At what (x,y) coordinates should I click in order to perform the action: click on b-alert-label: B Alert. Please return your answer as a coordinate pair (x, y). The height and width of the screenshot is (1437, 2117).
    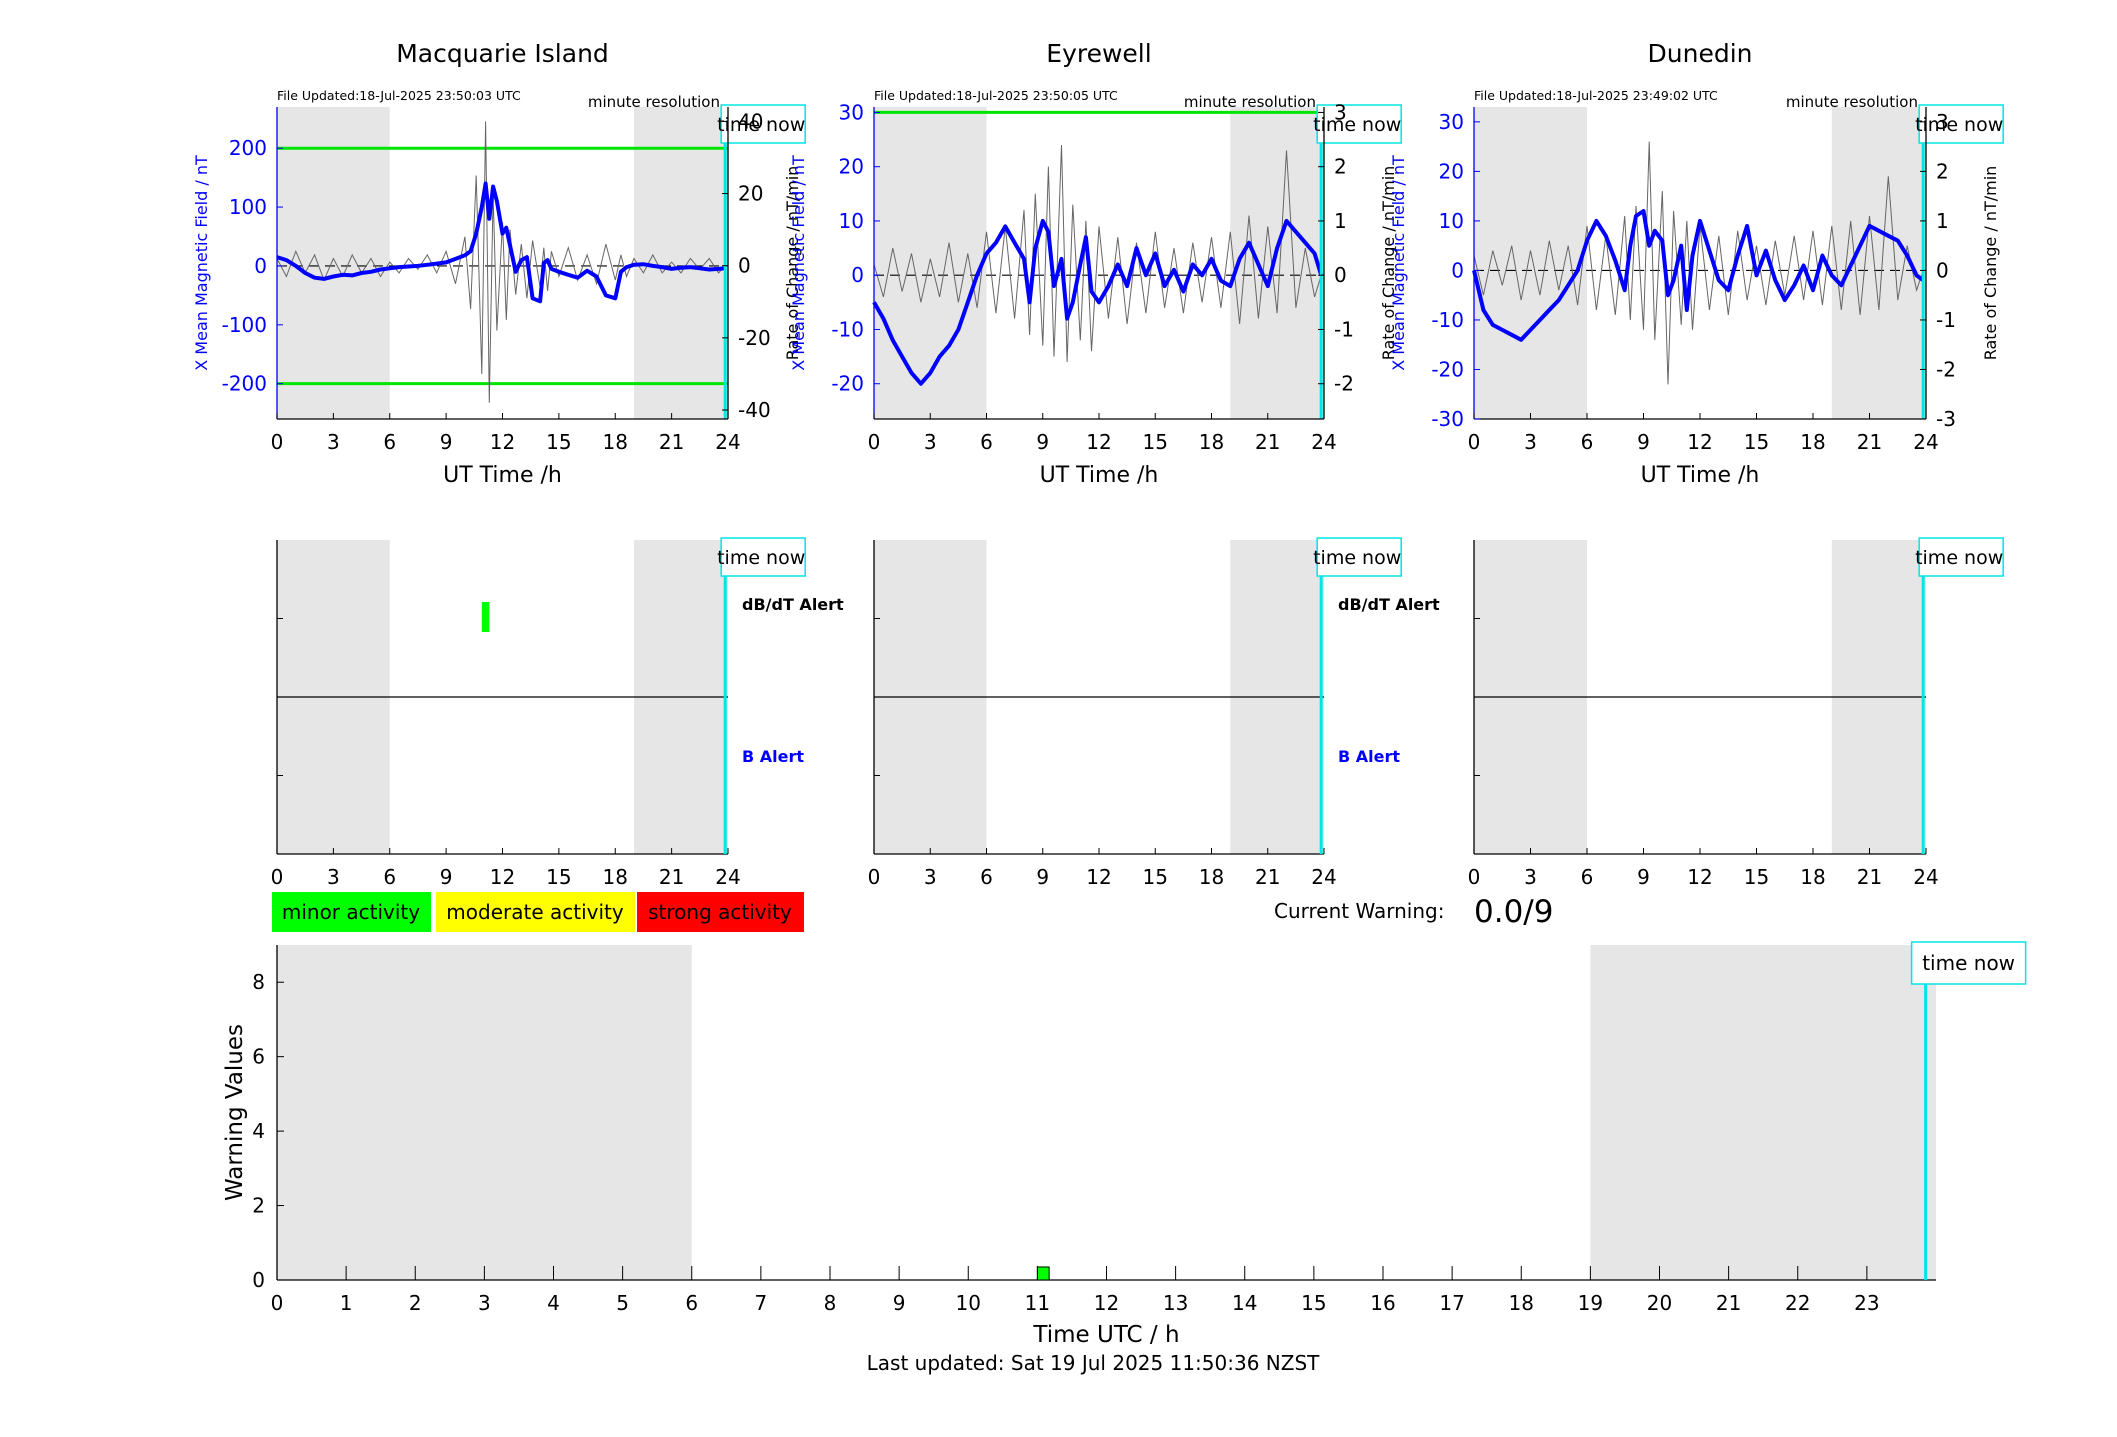
    Looking at the image, I should click on (773, 756).